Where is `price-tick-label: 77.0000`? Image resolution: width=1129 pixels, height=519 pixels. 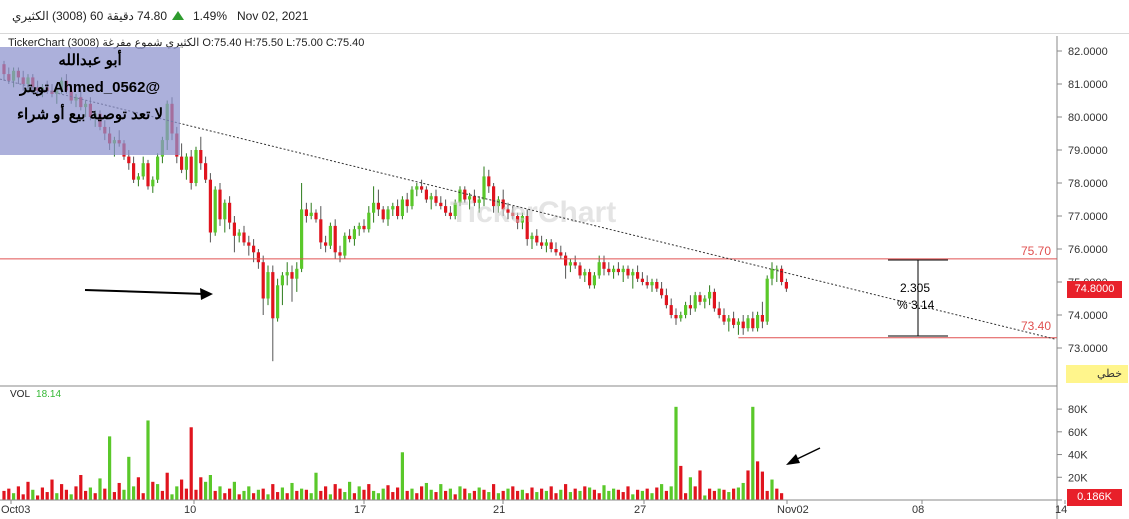
price-tick-label: 77.0000 is located at coordinates (1088, 217).